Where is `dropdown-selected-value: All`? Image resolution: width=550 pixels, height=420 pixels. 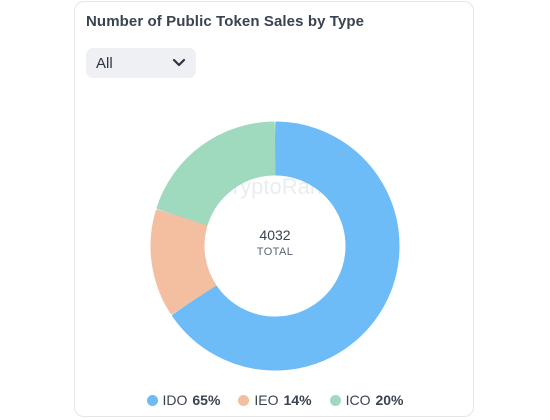
dropdown-selected-value: All is located at coordinates (104, 63).